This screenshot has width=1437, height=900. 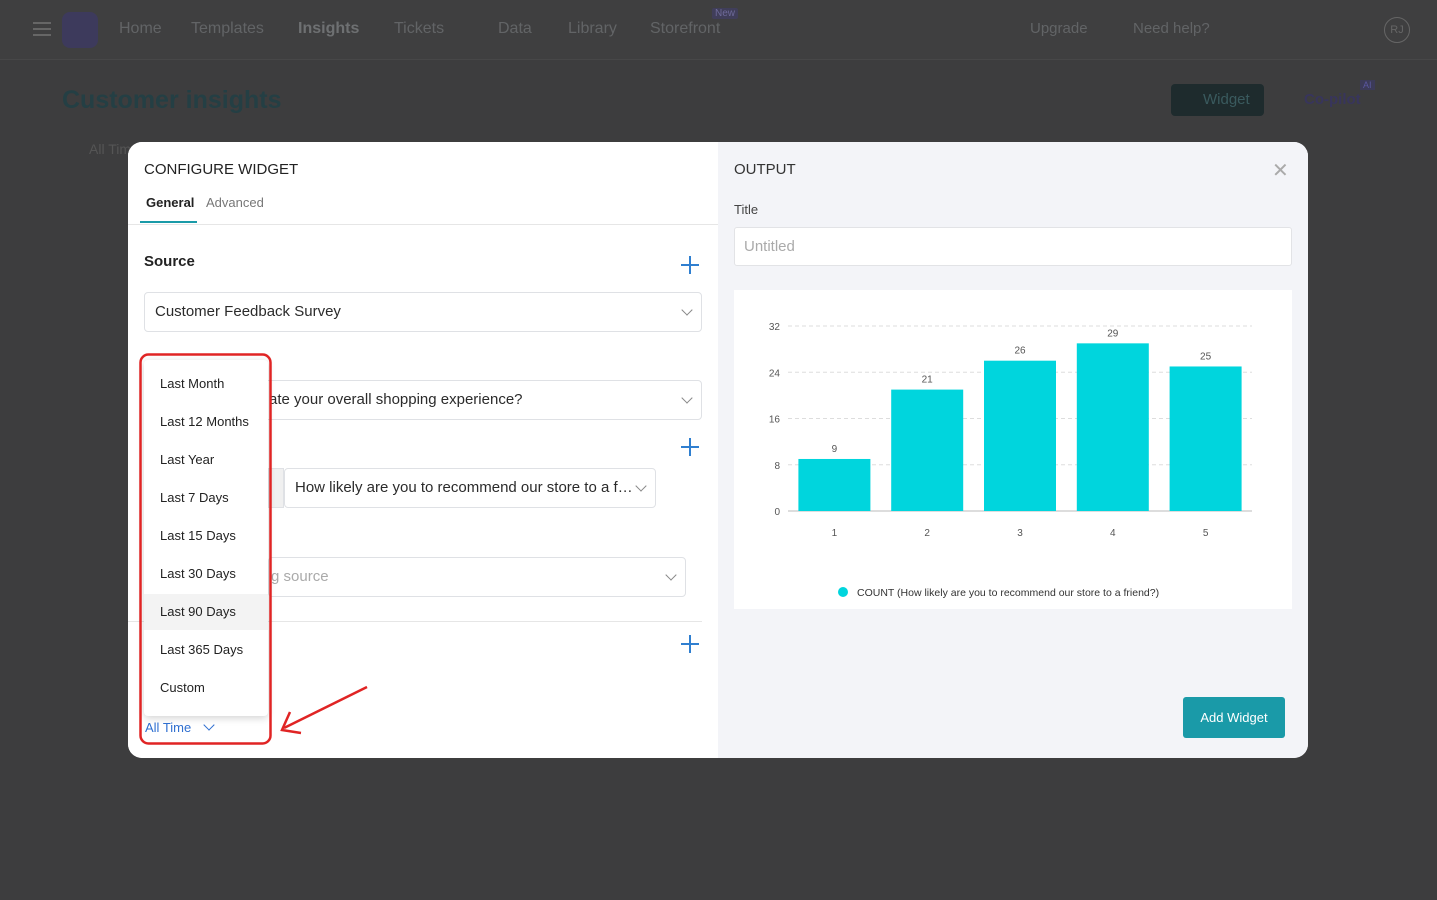 I want to click on avatar: RJ, so click(x=1397, y=30).